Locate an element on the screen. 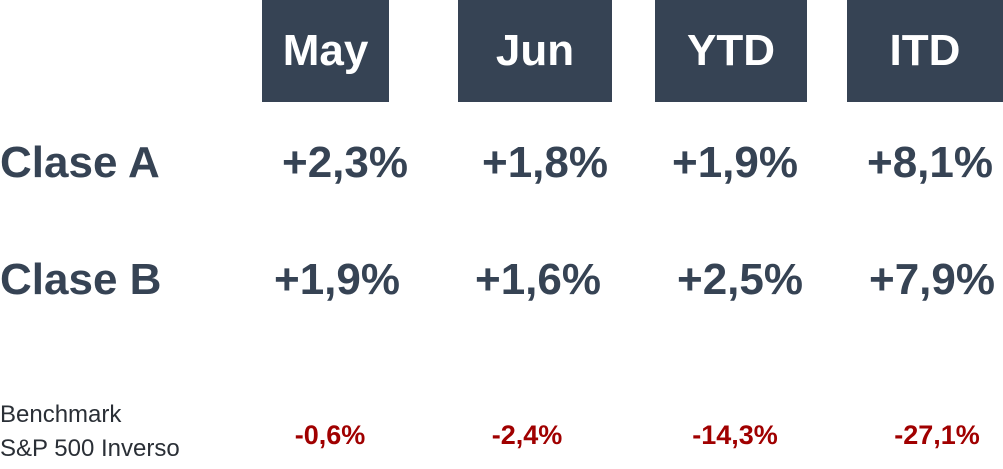 Image resolution: width=1003 pixels, height=469 pixels. column-header: Jun is located at coordinates (535, 51).